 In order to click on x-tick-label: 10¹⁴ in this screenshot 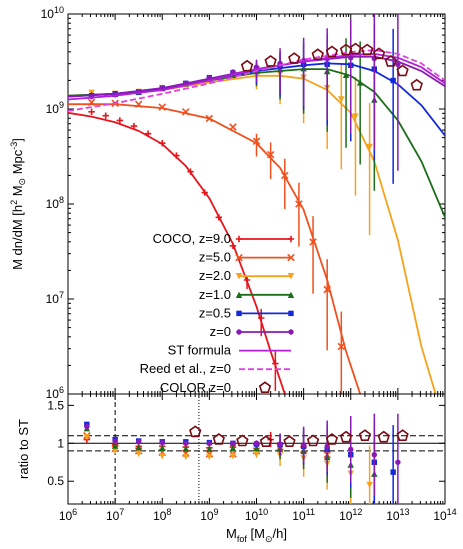, I will do `click(444, 515)`.